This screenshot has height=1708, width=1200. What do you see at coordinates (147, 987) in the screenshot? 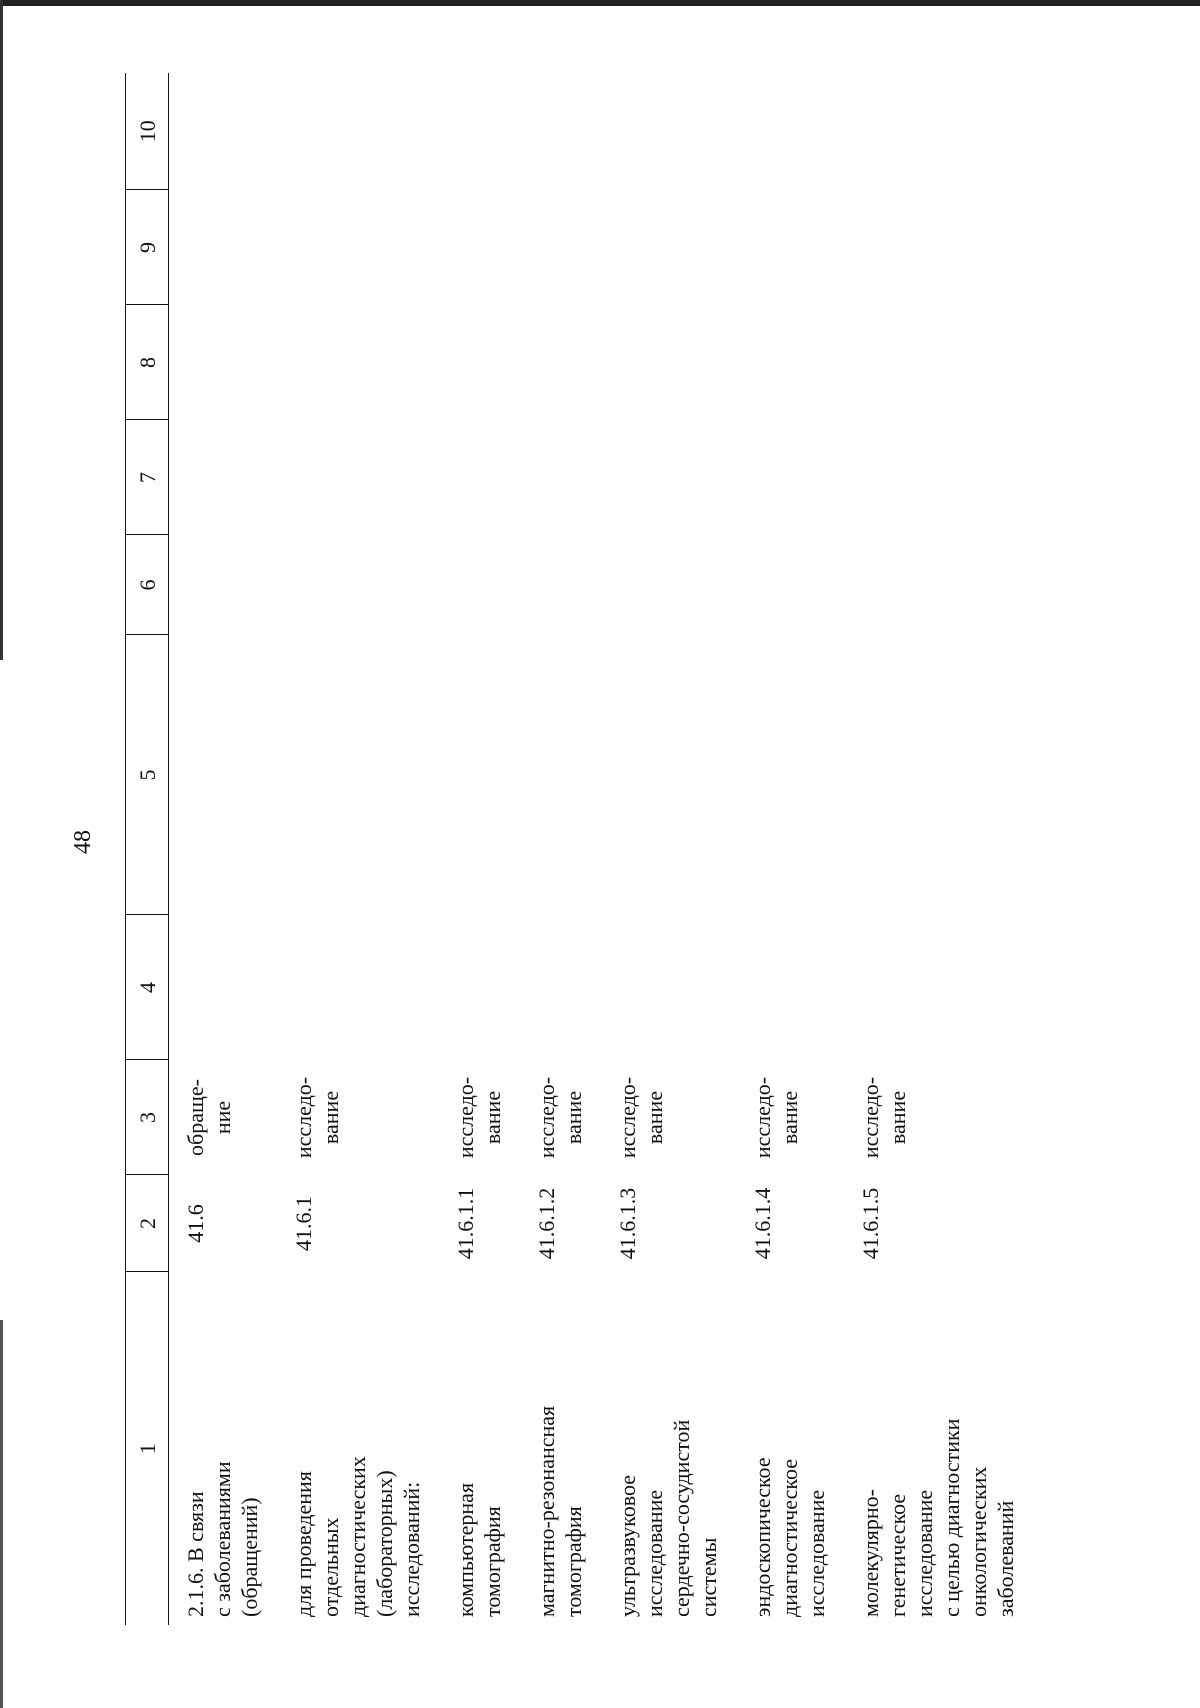
I see `column-header: 4` at bounding box center [147, 987].